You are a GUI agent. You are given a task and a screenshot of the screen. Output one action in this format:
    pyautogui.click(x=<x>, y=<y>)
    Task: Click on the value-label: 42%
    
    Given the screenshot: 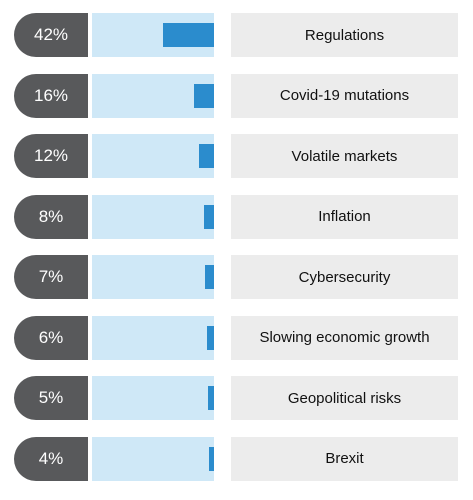 What is the action you would take?
    pyautogui.click(x=51, y=35)
    